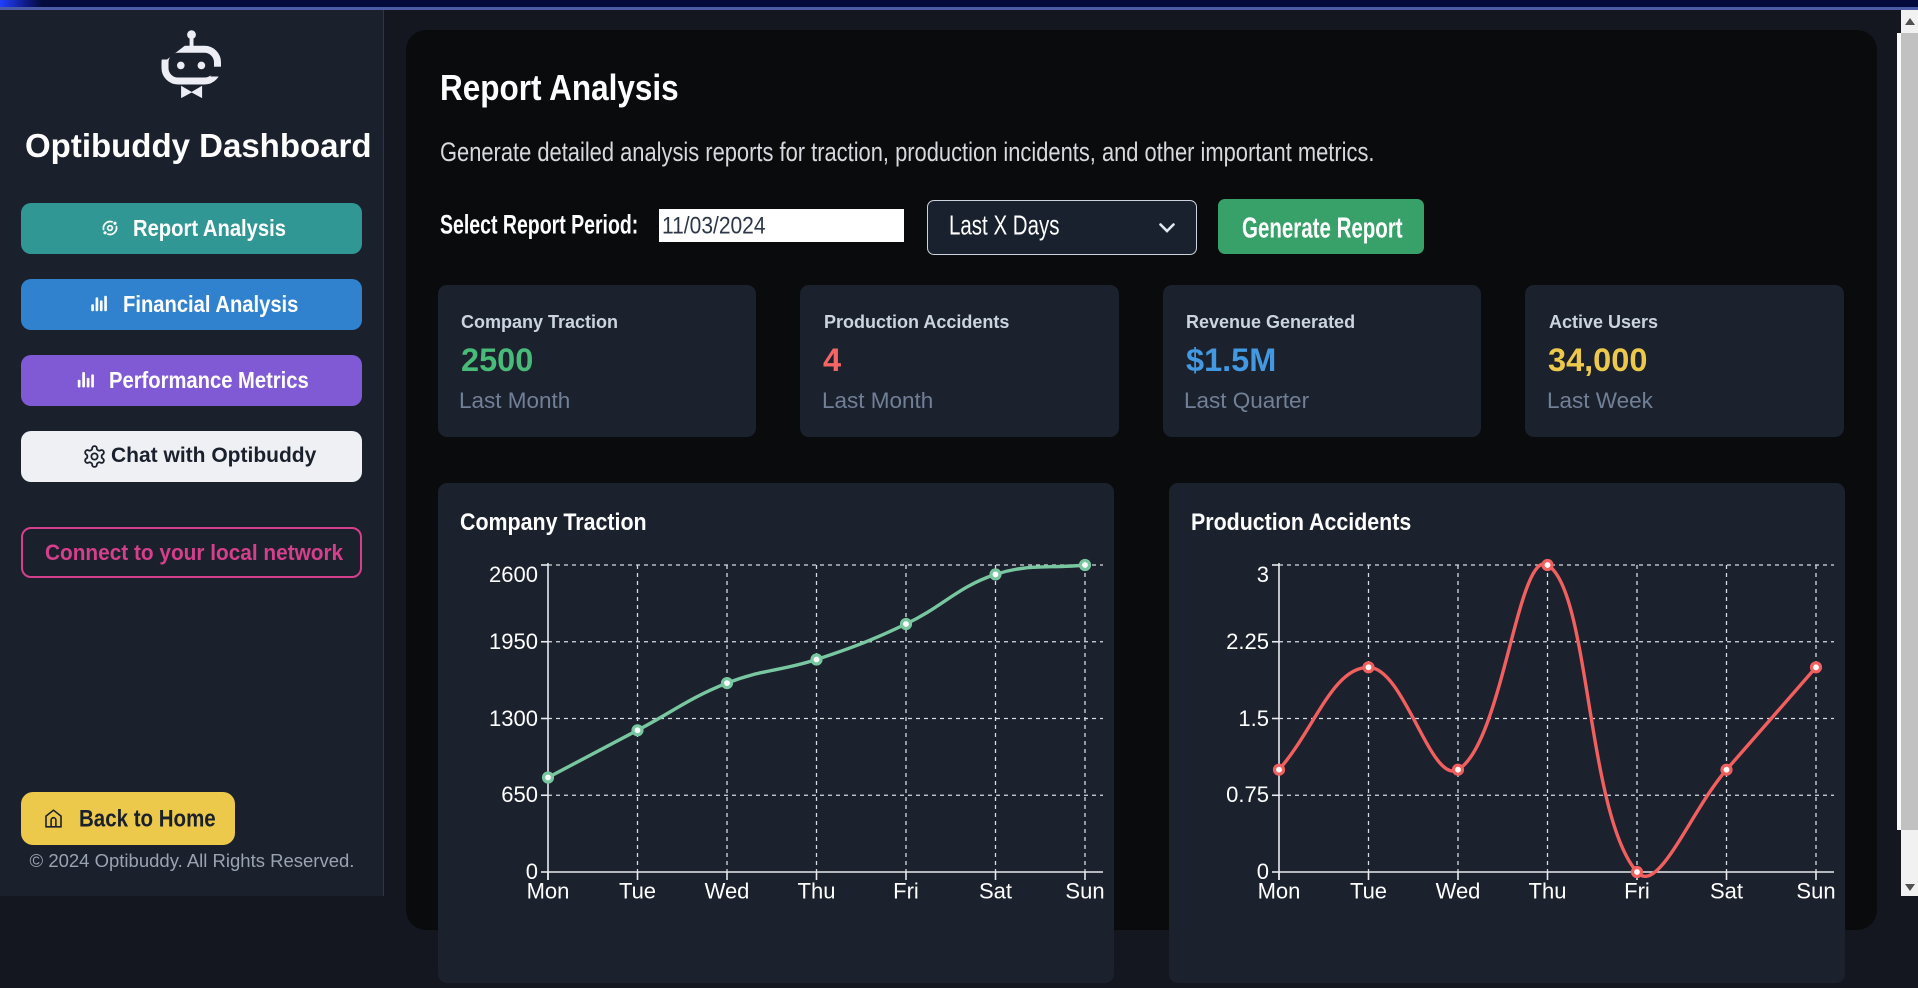 The height and width of the screenshot is (988, 1918). Describe the element at coordinates (1247, 794) in the screenshot. I see `svg-text: 0.75` at that location.